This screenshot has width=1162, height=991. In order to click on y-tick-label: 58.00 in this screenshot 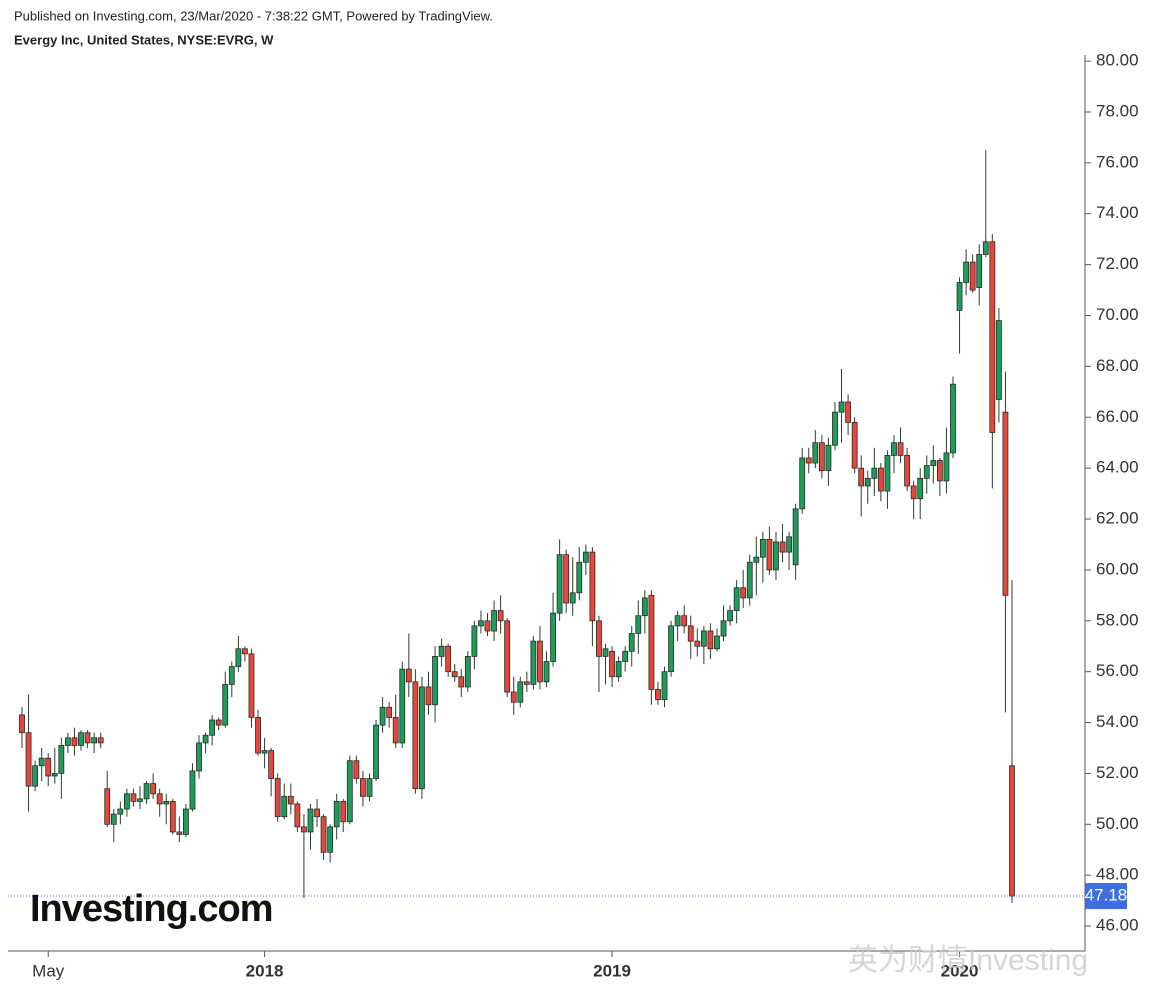, I will do `click(1117, 619)`.